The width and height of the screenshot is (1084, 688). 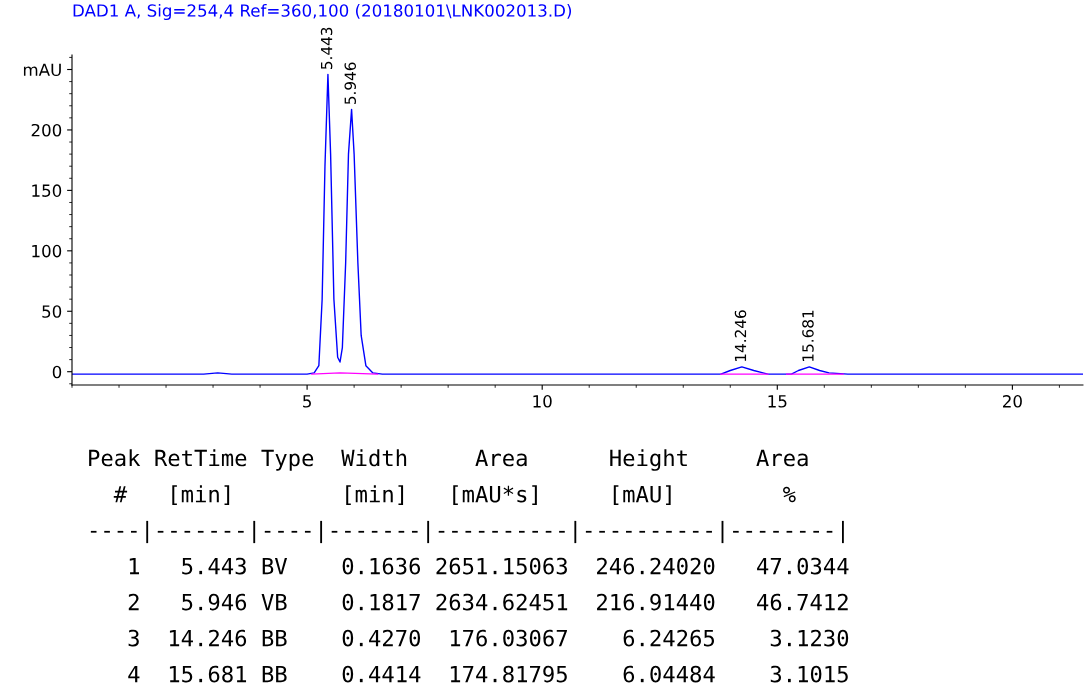 What do you see at coordinates (448, 460) in the screenshot?
I see `text: Peak RetTime Type Width Area Height Area` at bounding box center [448, 460].